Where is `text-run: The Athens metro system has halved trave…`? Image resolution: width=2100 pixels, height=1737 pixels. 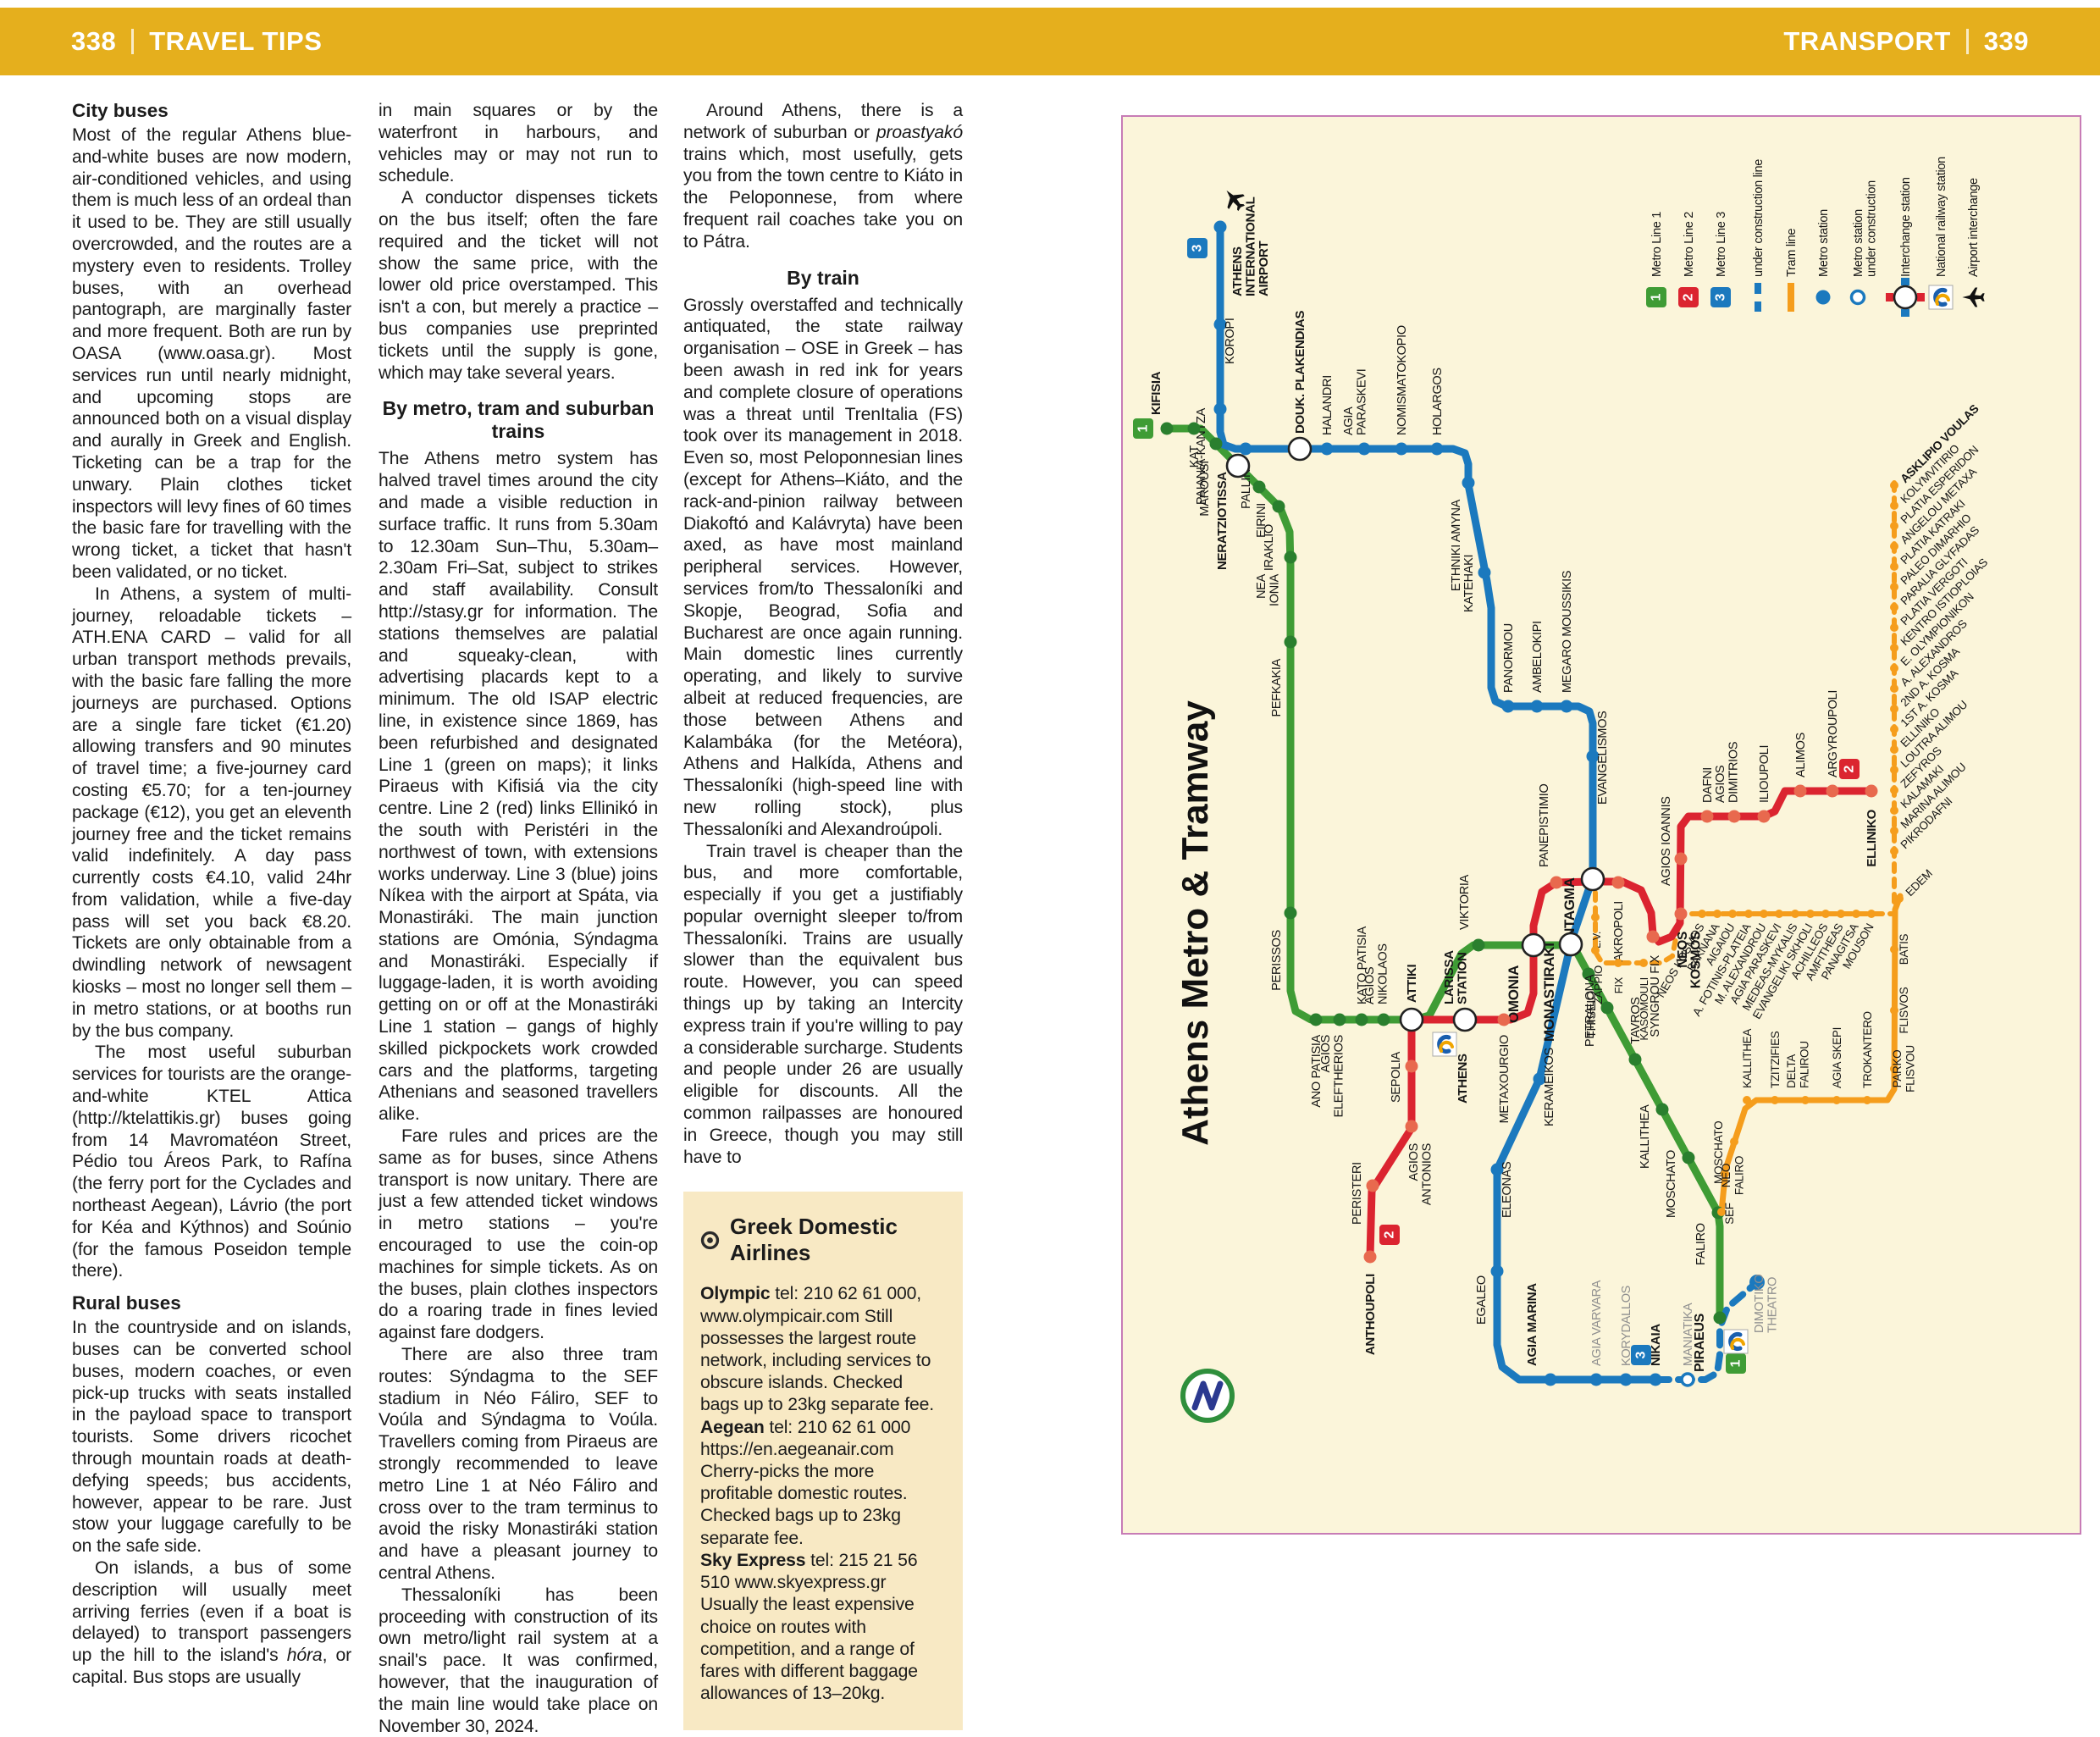 text-run: The Athens metro system has halved trave… is located at coordinates (519, 787).